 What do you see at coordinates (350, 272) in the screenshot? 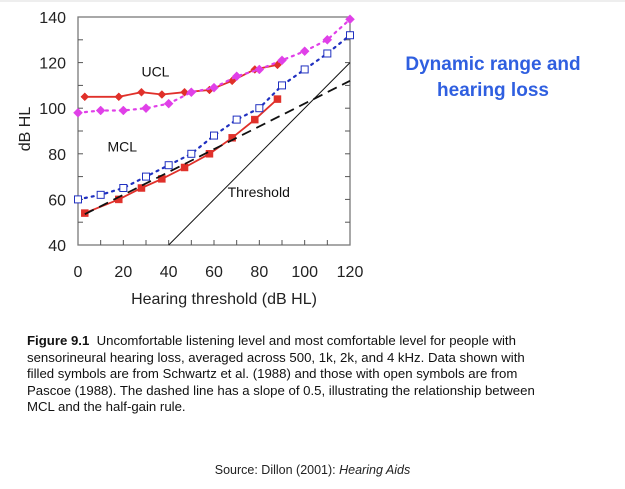
I see `x-tick-label: 120` at bounding box center [350, 272].